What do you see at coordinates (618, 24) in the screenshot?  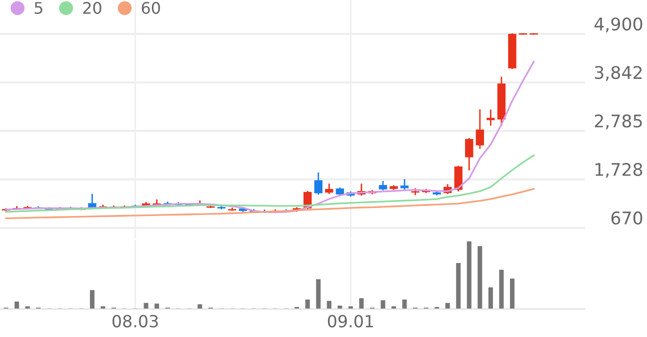 I see `y-tick-label: 4,900` at bounding box center [618, 24].